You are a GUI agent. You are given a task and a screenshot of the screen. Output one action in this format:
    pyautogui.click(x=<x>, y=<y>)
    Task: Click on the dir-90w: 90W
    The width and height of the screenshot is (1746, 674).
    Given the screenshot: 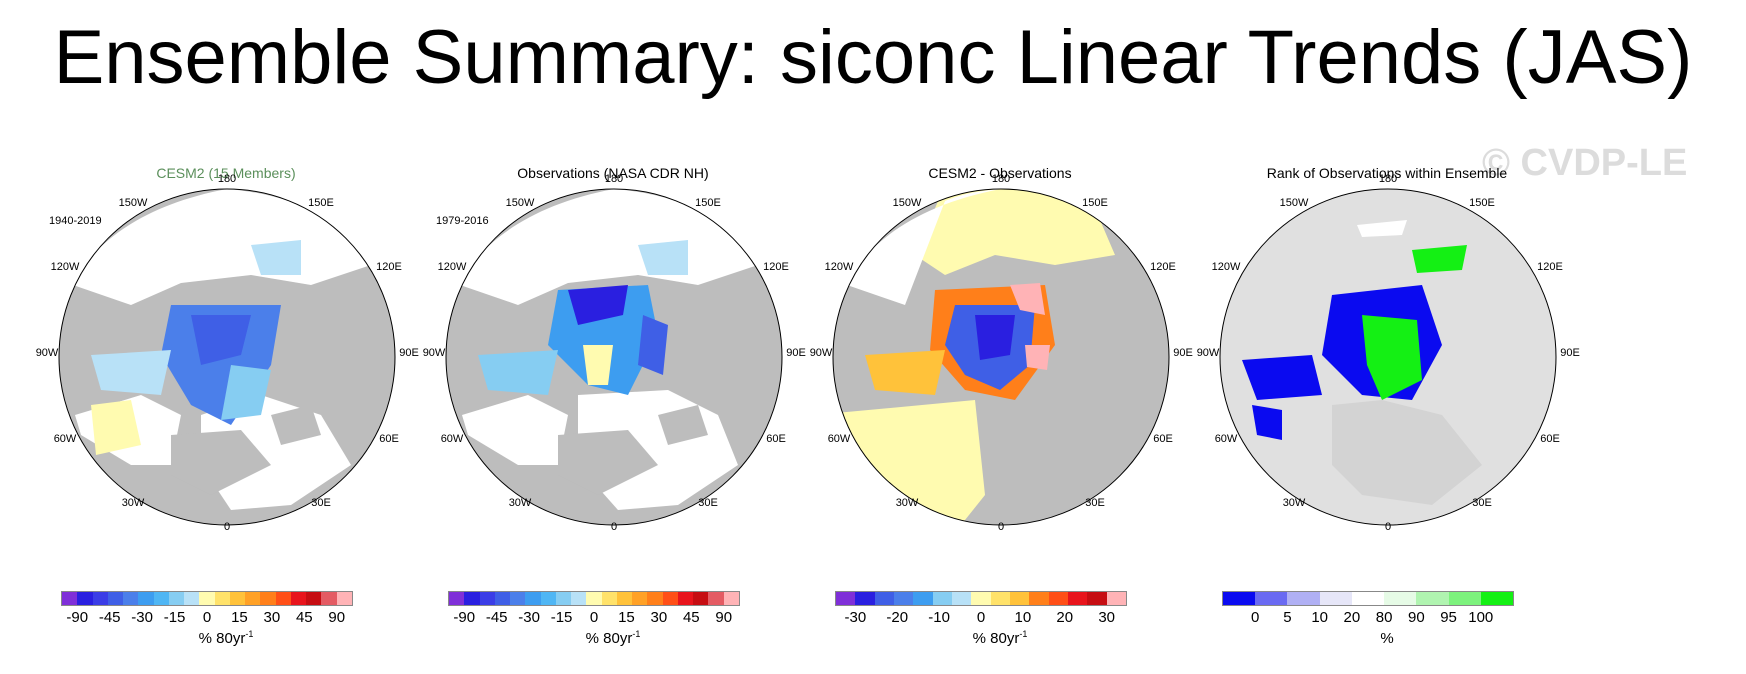 What is the action you would take?
    pyautogui.click(x=821, y=353)
    